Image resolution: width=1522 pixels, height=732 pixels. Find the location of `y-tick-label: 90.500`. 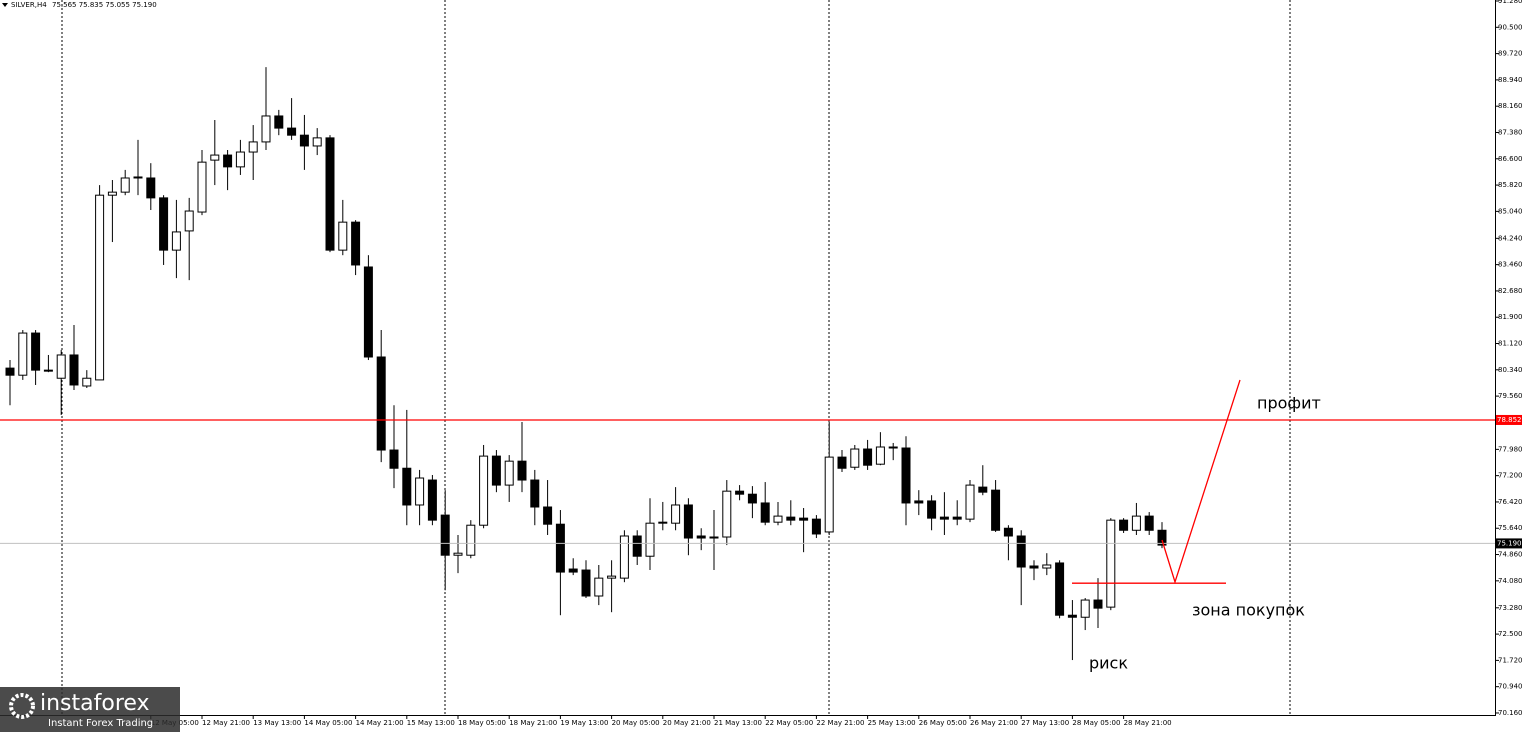

y-tick-label: 90.500 is located at coordinates (1510, 27).